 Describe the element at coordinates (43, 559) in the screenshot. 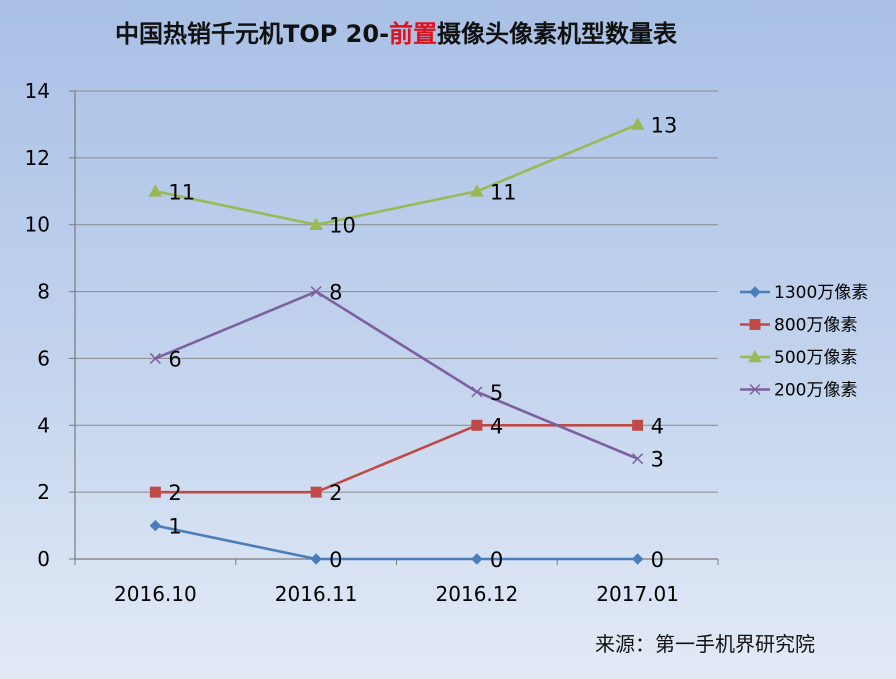

I see `y-tick-label-0: 0` at that location.